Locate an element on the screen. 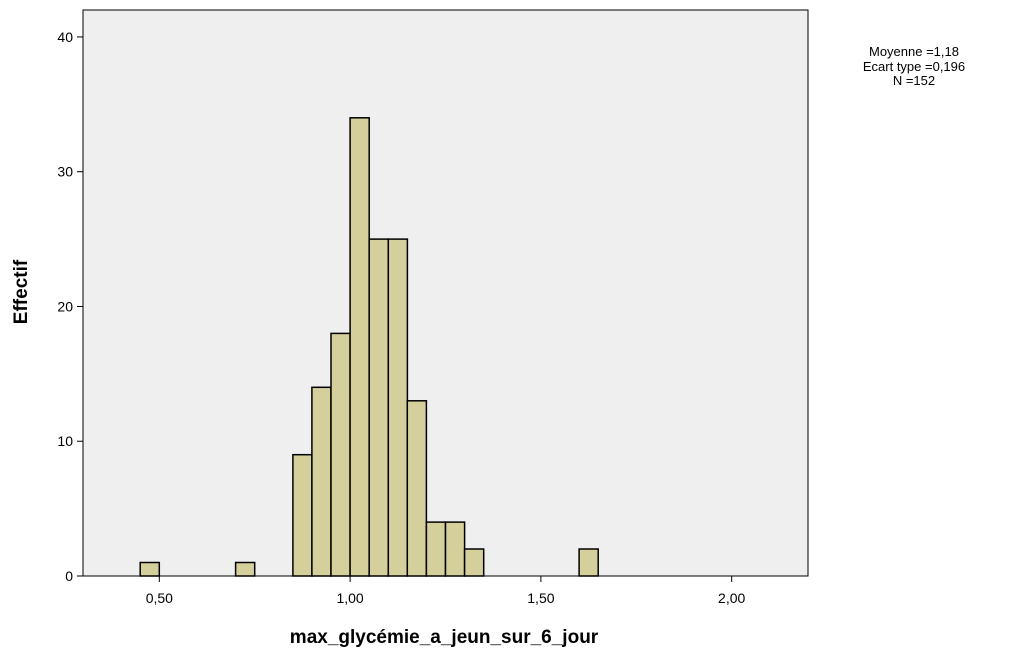  y-tick-label: 10 is located at coordinates (65, 441).